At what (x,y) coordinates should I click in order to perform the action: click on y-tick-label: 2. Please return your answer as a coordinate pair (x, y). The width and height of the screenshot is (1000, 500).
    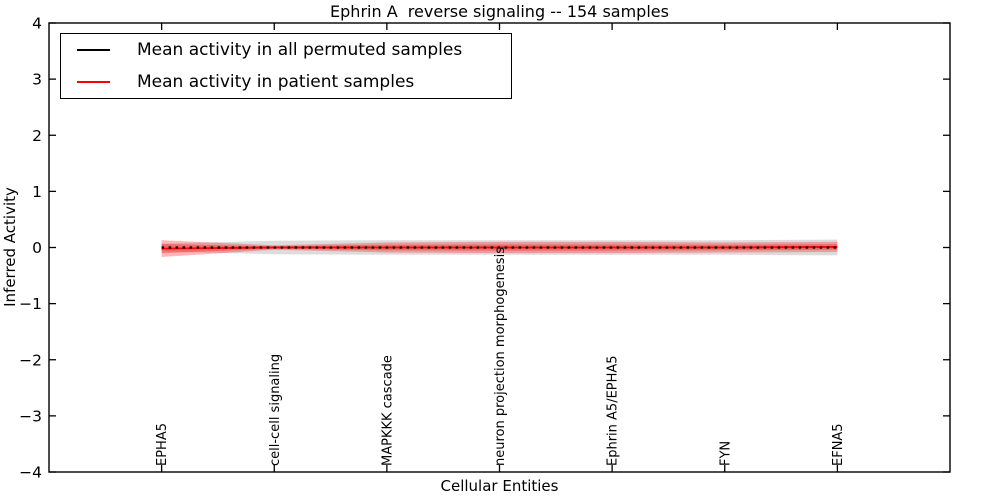
    Looking at the image, I should click on (37, 136).